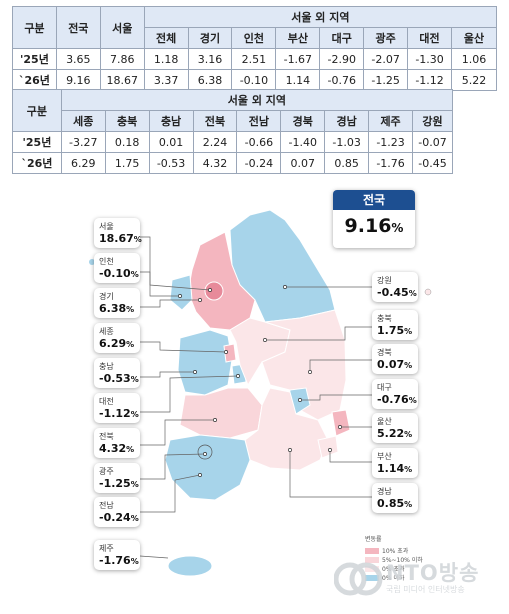  Describe the element at coordinates (221, 413) in the screenshot. I see `region-jeonbuk` at that location.